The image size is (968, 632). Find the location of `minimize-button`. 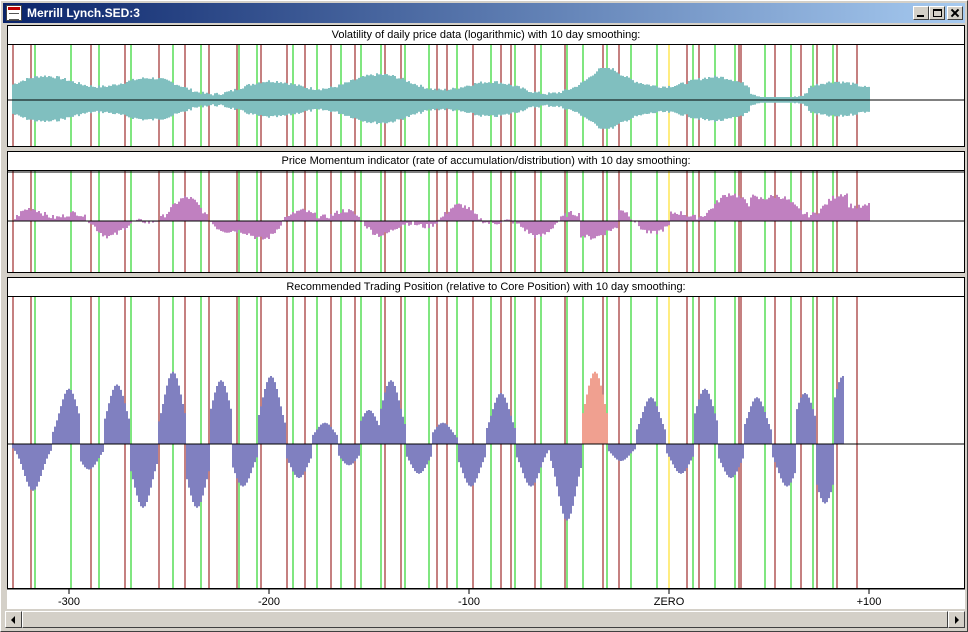

minimize-button is located at coordinates (921, 13).